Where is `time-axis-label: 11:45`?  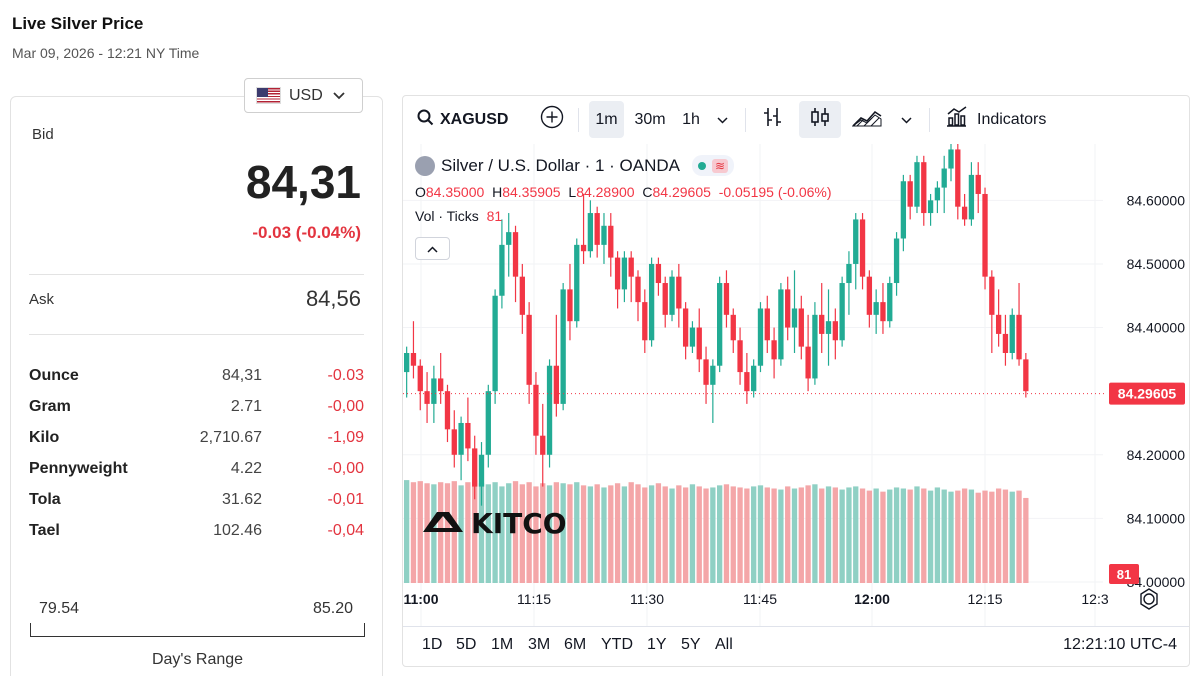 time-axis-label: 11:45 is located at coordinates (760, 599).